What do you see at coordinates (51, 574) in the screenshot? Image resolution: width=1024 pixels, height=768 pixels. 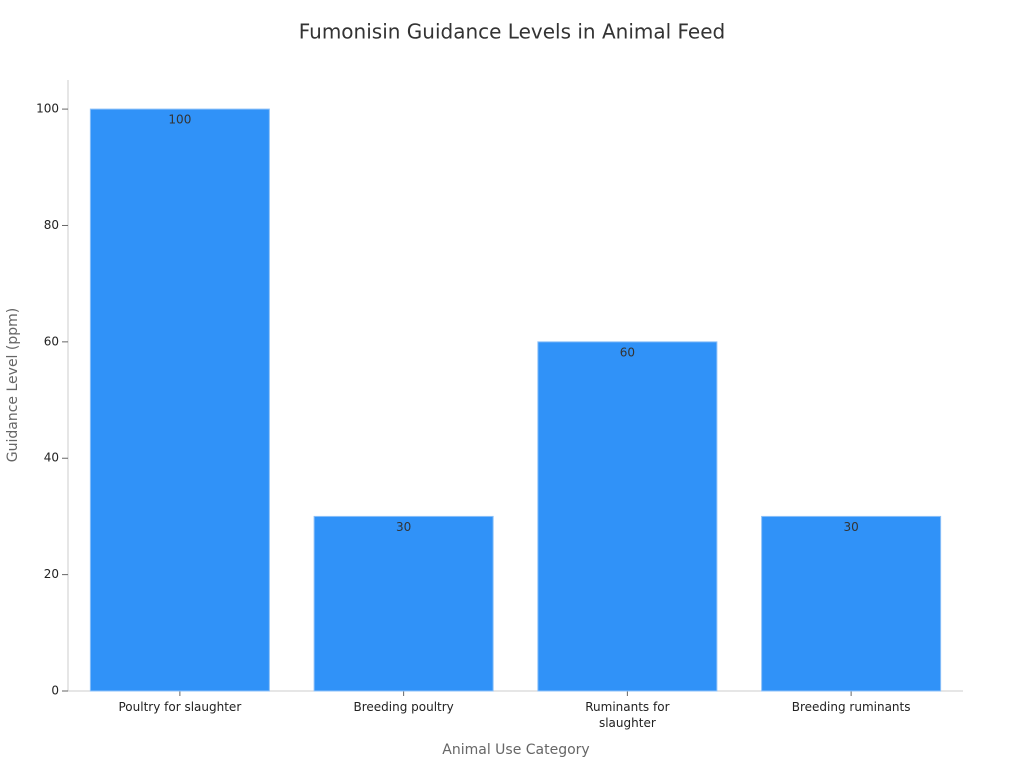 I see `y-tick-label: 20` at bounding box center [51, 574].